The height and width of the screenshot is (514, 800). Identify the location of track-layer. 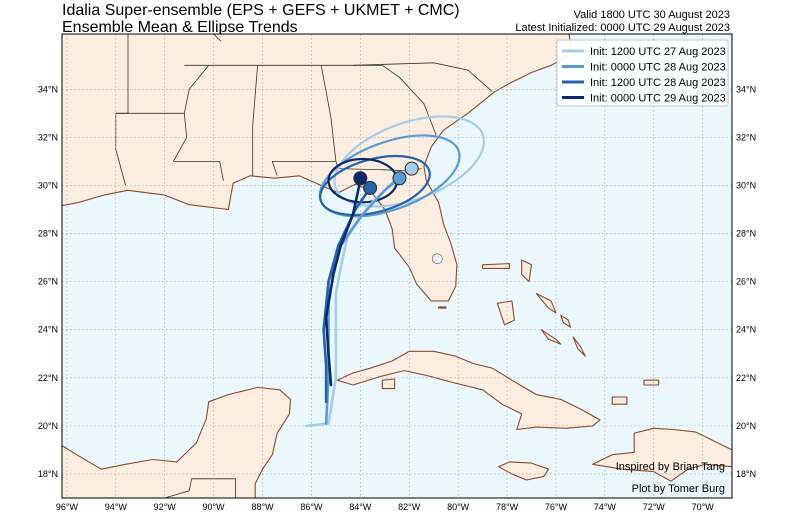
(362, 294).